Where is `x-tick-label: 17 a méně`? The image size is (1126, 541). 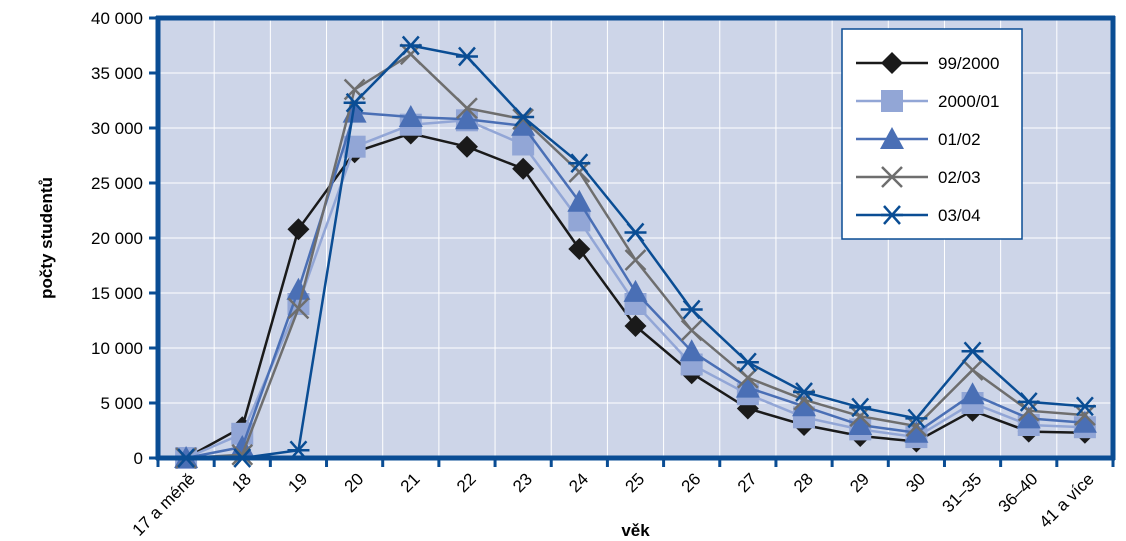 x-tick-label: 17 a méně is located at coordinates (164, 504).